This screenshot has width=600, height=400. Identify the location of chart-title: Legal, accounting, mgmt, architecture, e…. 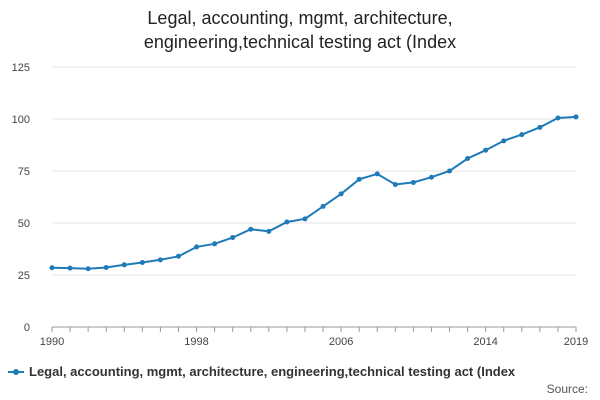
(300, 30).